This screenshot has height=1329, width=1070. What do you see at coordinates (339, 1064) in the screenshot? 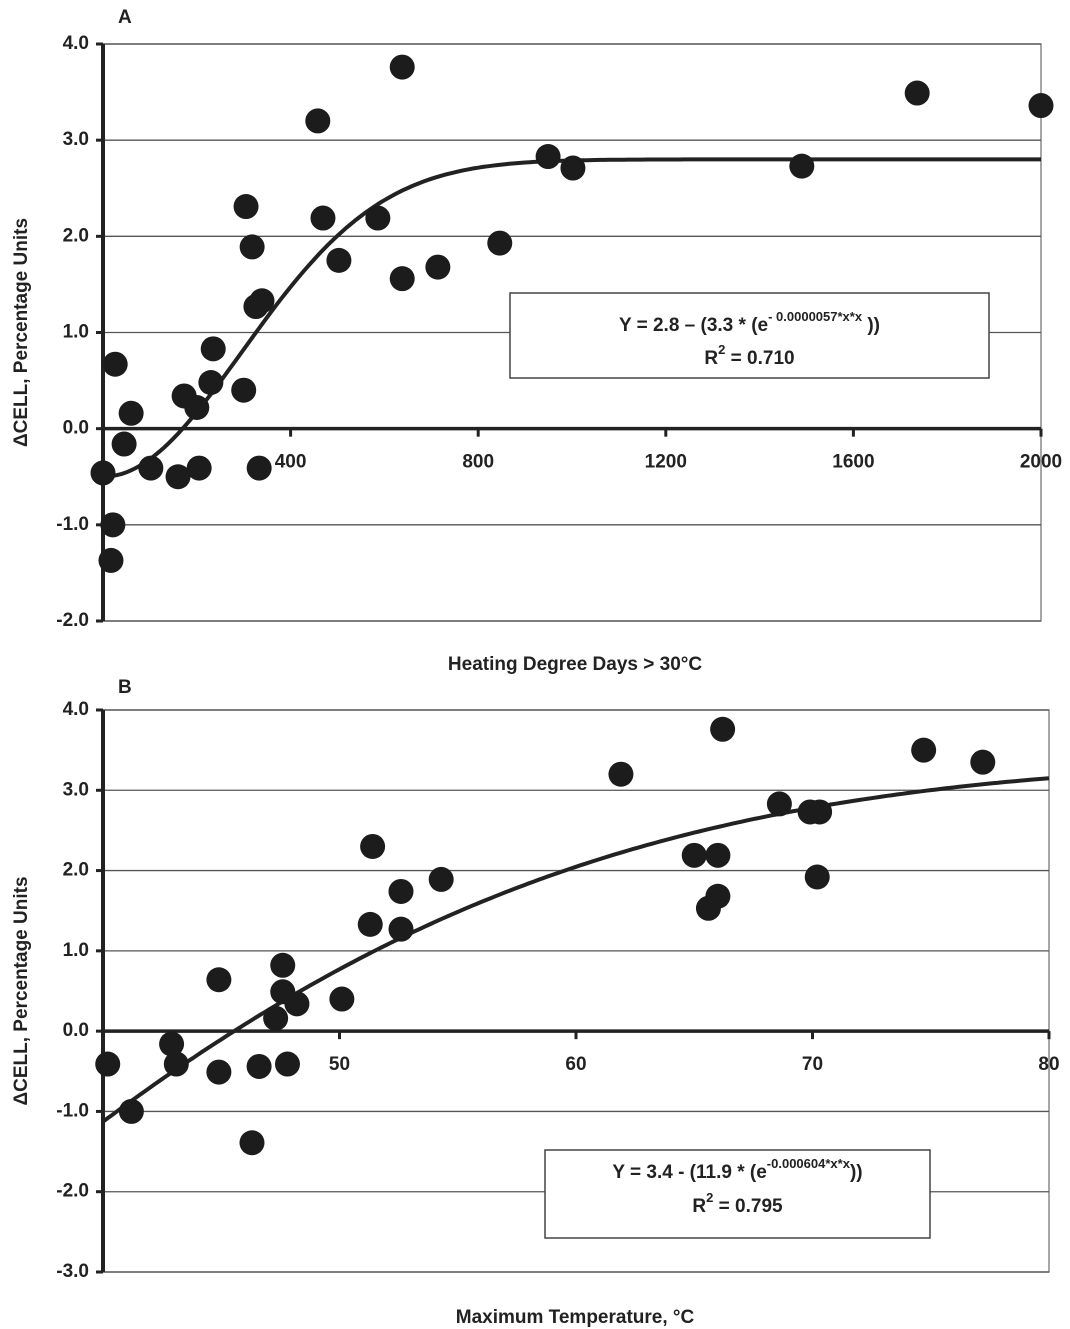
I see `x-tick-label: 50` at bounding box center [339, 1064].